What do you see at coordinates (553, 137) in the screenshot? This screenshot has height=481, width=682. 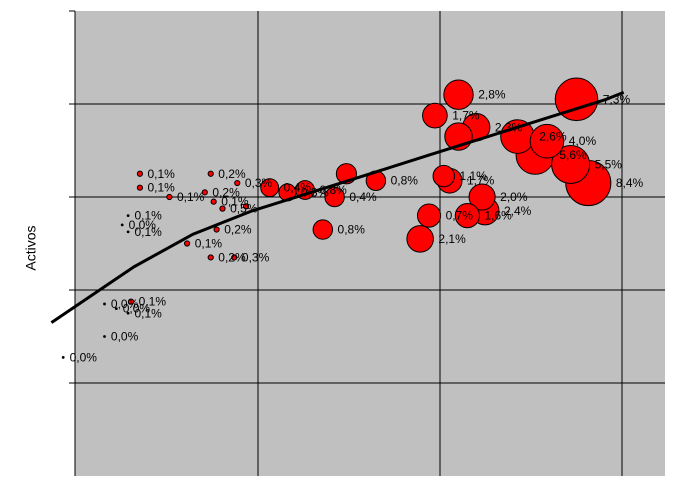 I see `data-label: 2,6%` at bounding box center [553, 137].